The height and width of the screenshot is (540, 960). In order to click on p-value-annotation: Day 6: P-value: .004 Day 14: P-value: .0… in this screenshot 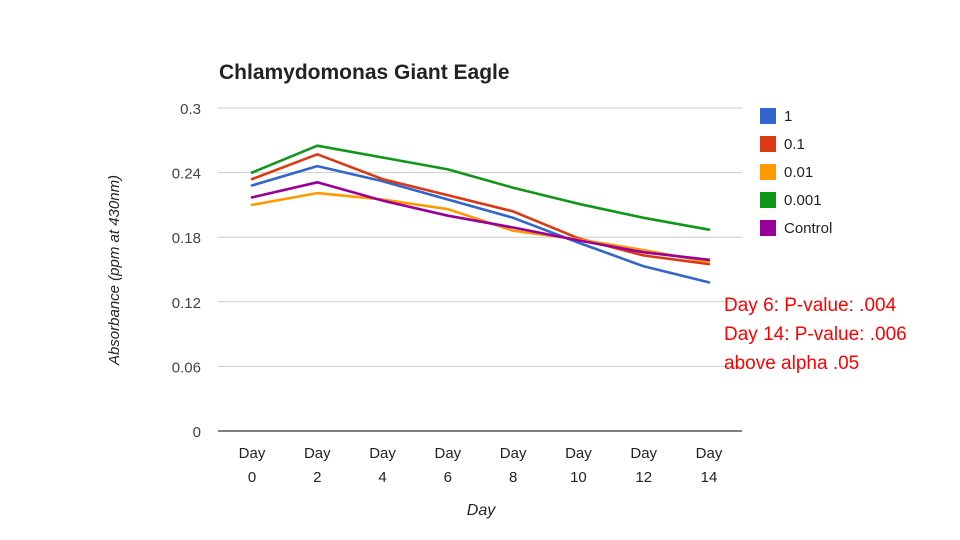, I will do `click(841, 334)`.